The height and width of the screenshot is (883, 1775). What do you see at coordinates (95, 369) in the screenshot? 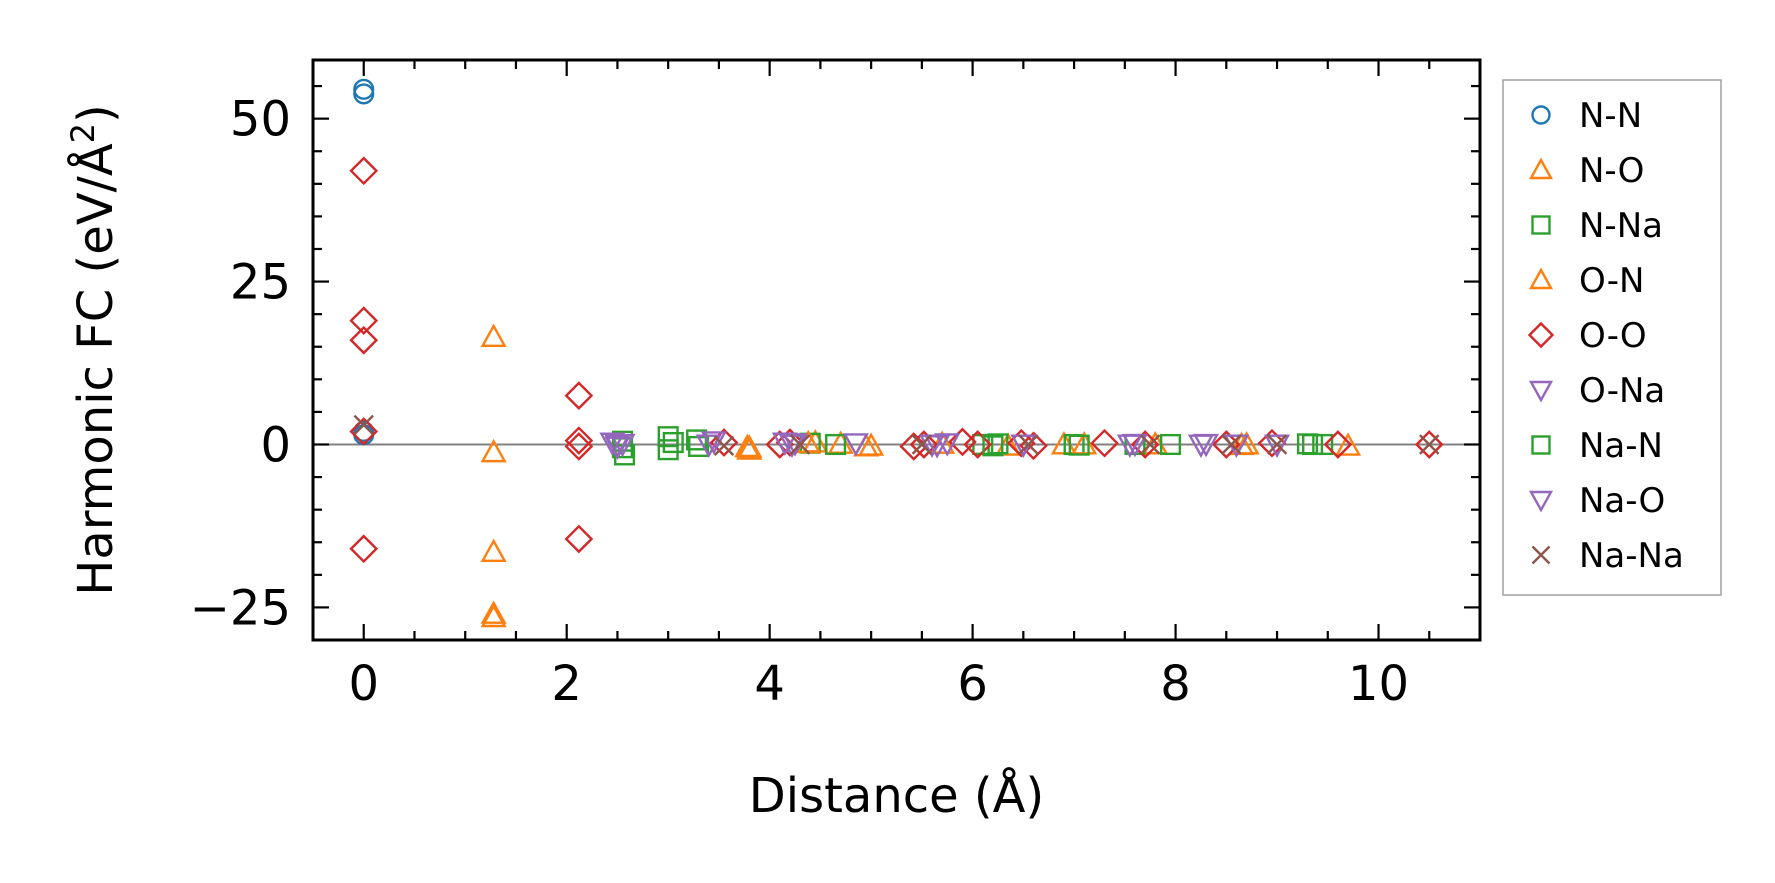
I see `y-axis-label-main: Harmonic FC (eV/Å` at bounding box center [95, 369].